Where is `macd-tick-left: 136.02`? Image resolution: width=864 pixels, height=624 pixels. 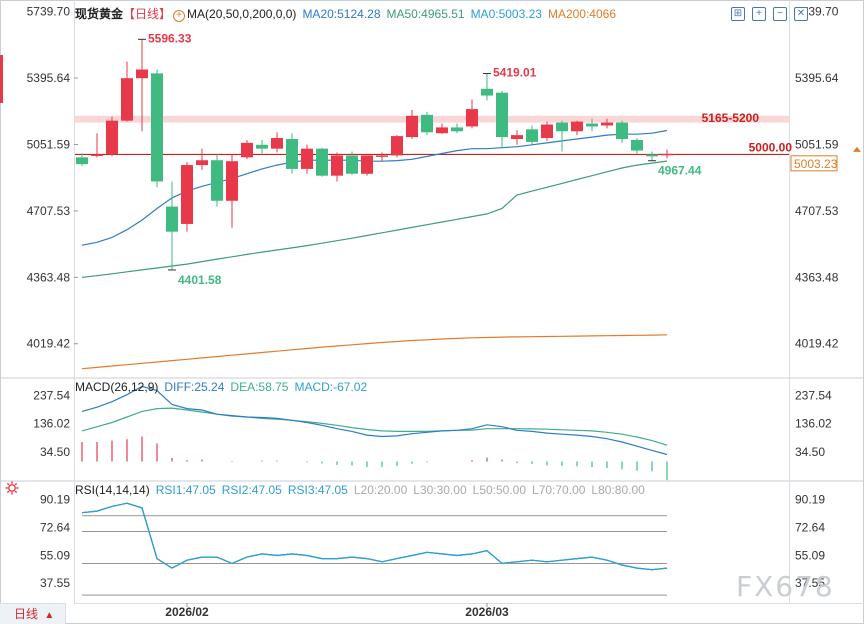 macd-tick-left: 136.02 is located at coordinates (51, 424).